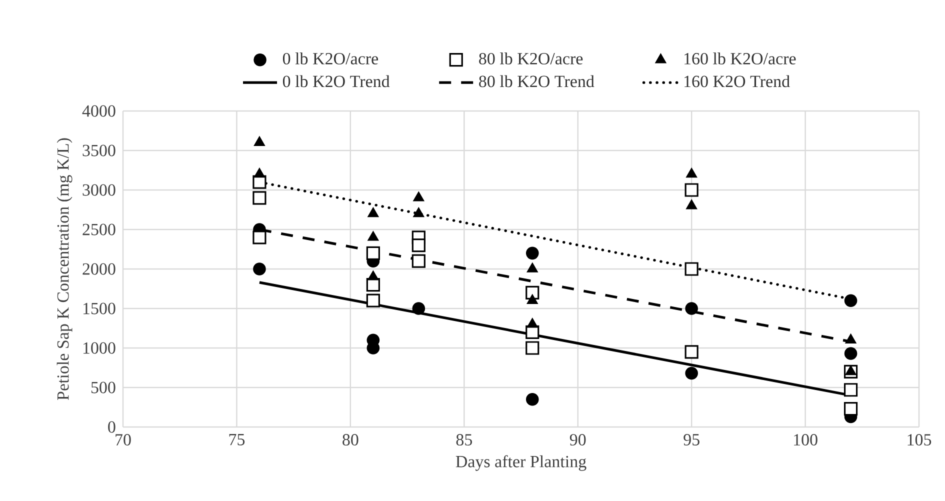 The height and width of the screenshot is (501, 945). Describe the element at coordinates (336, 81) in the screenshot. I see `legend-label: 0 lb K2O Trend` at that location.